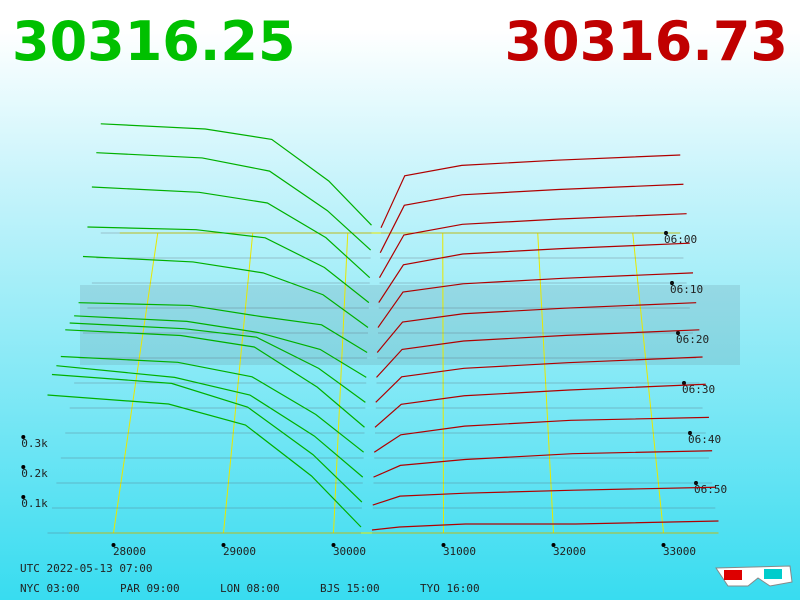 The height and width of the screenshot is (600, 800). Describe the element at coordinates (679, 551) in the screenshot. I see `x-tick-label: 33000` at that location.